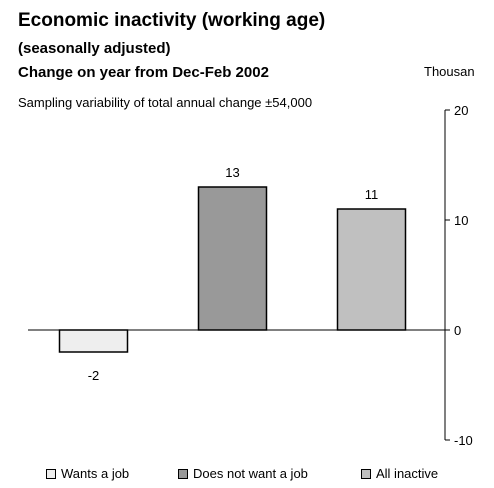 This screenshot has height=488, width=494. What do you see at coordinates (94, 375) in the screenshot?
I see `data-label-wants-a-job: -2` at bounding box center [94, 375].